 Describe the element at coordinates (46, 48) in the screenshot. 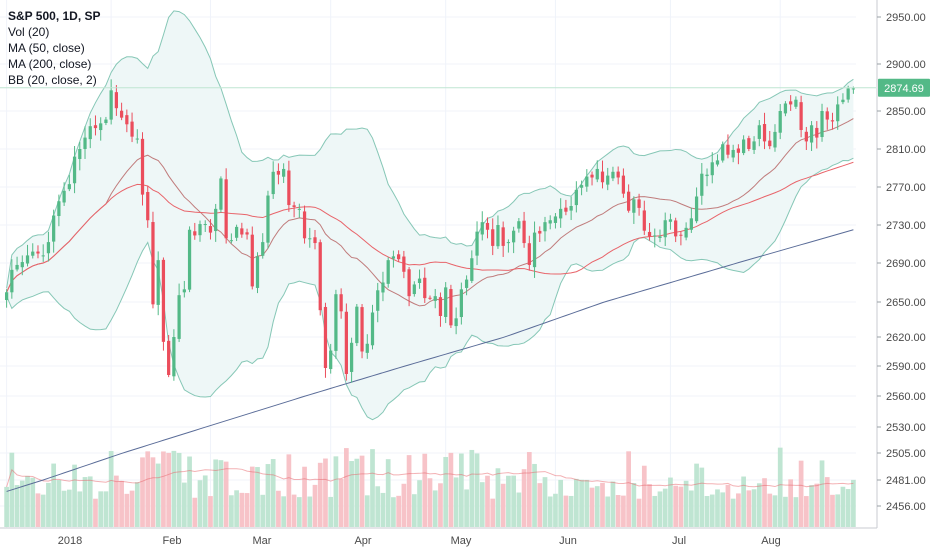

I see `legend-ma50: MA (50, close)` at that location.